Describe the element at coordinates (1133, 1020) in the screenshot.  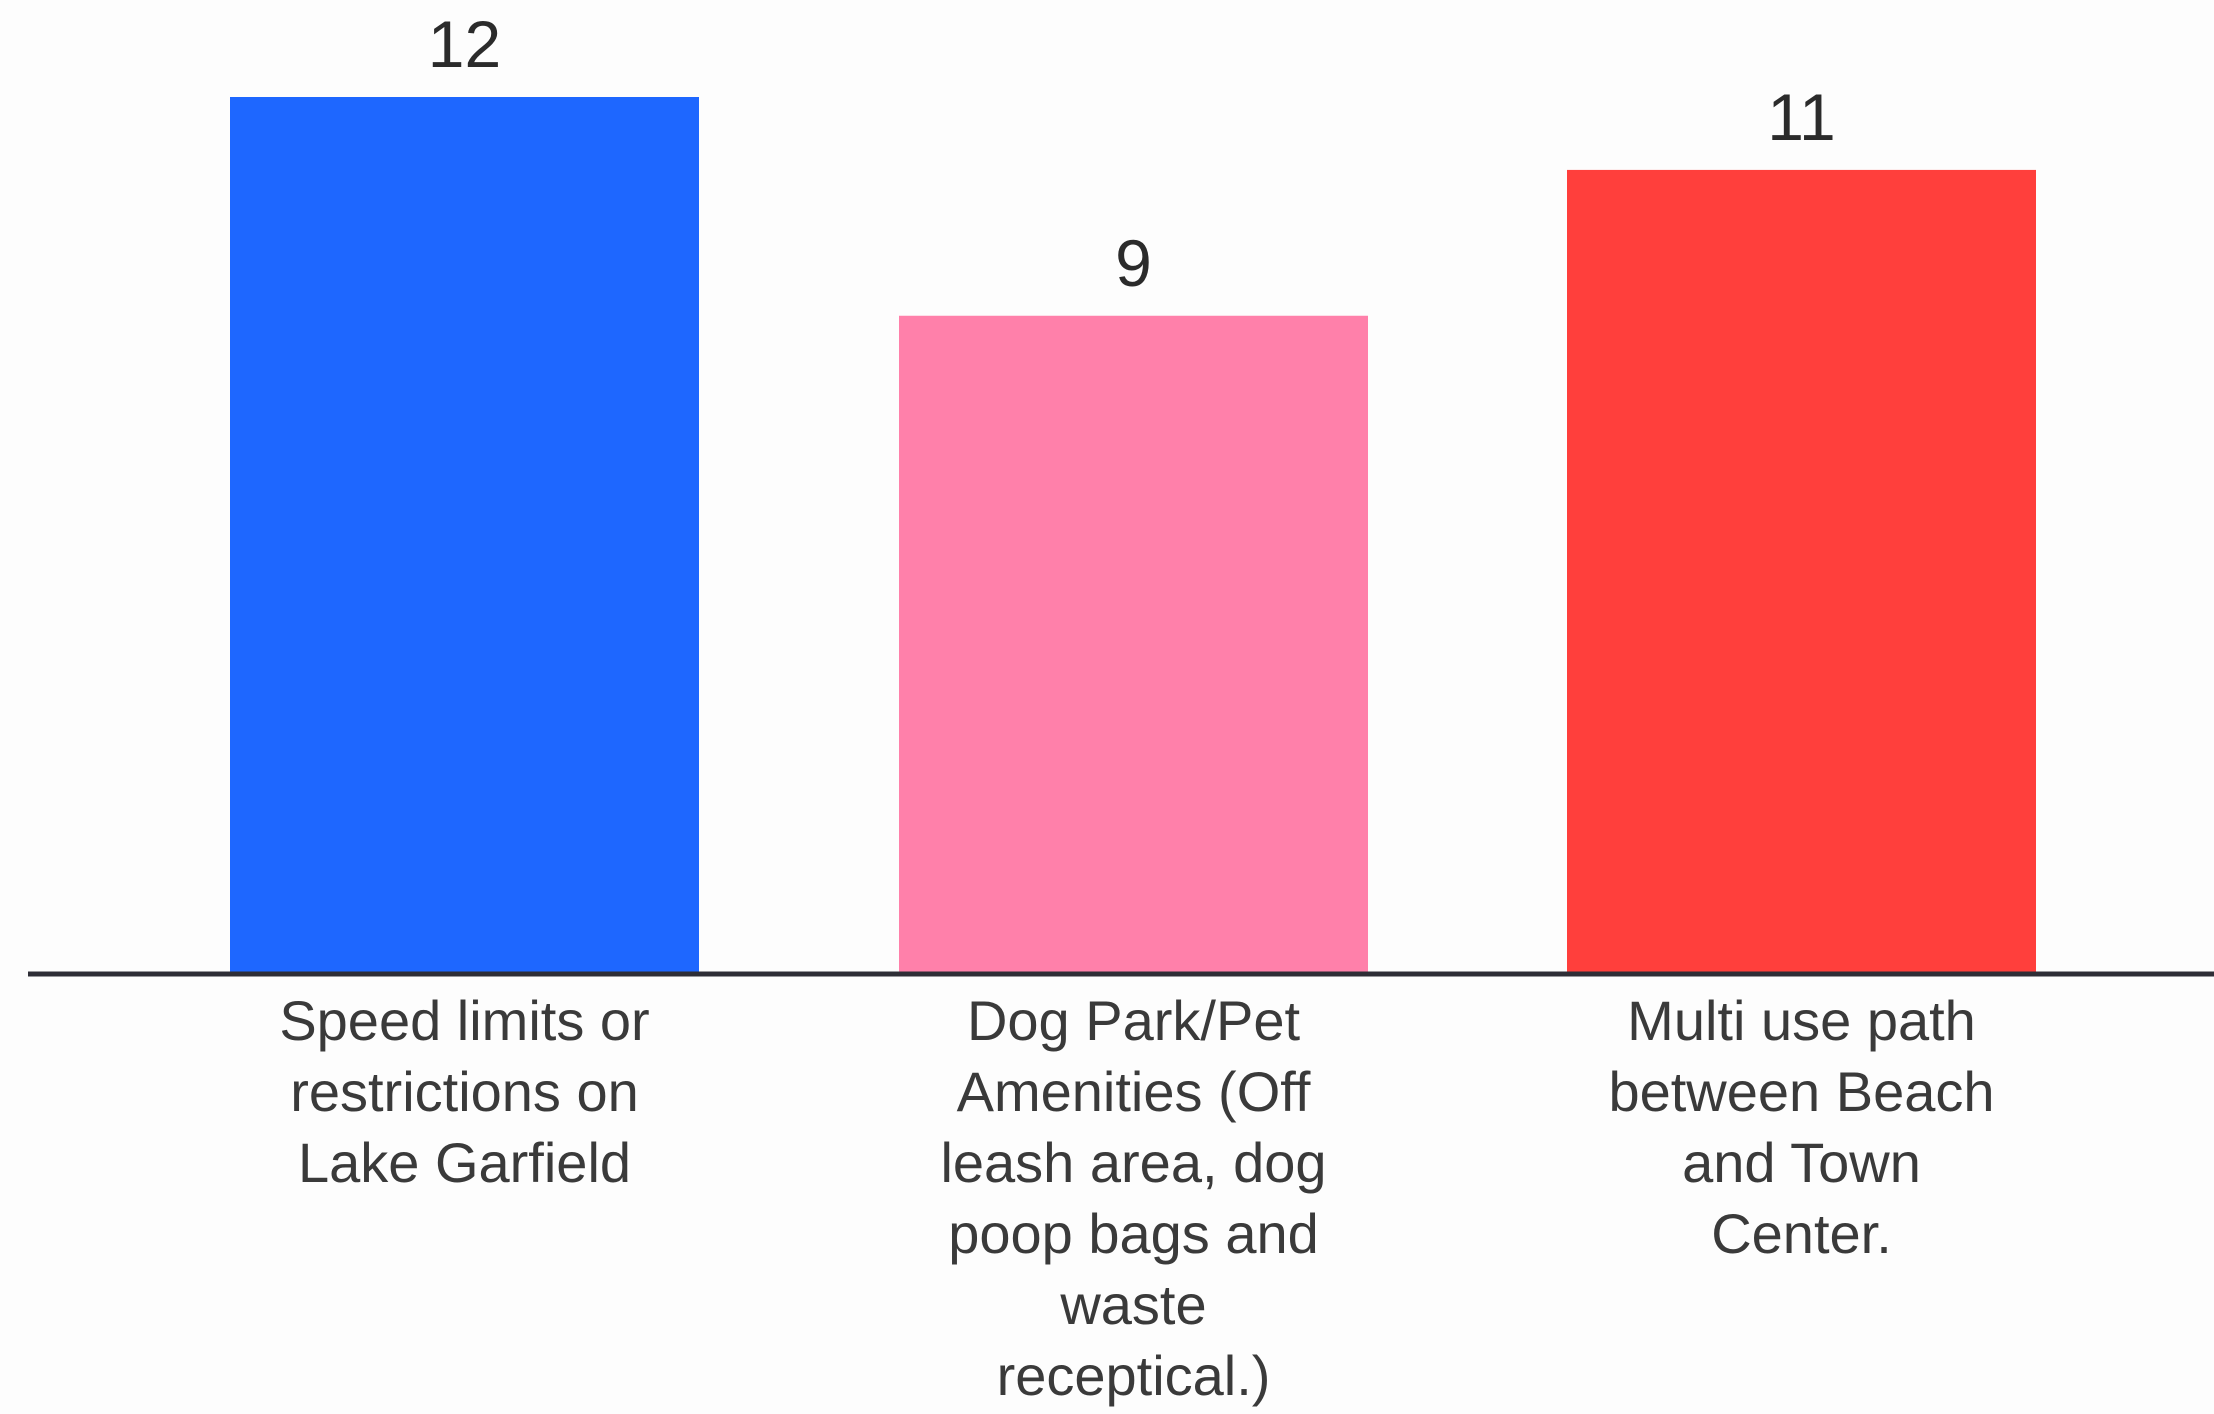
I see `x-tick-label-line: Dog Park/Pet` at that location.